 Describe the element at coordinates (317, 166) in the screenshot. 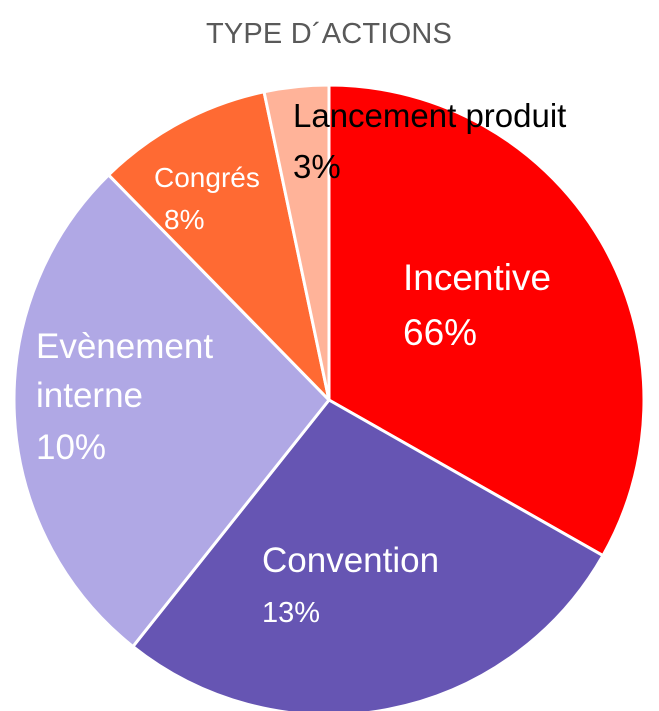

I see `slice-value-label-lancement-produit: 3%` at that location.